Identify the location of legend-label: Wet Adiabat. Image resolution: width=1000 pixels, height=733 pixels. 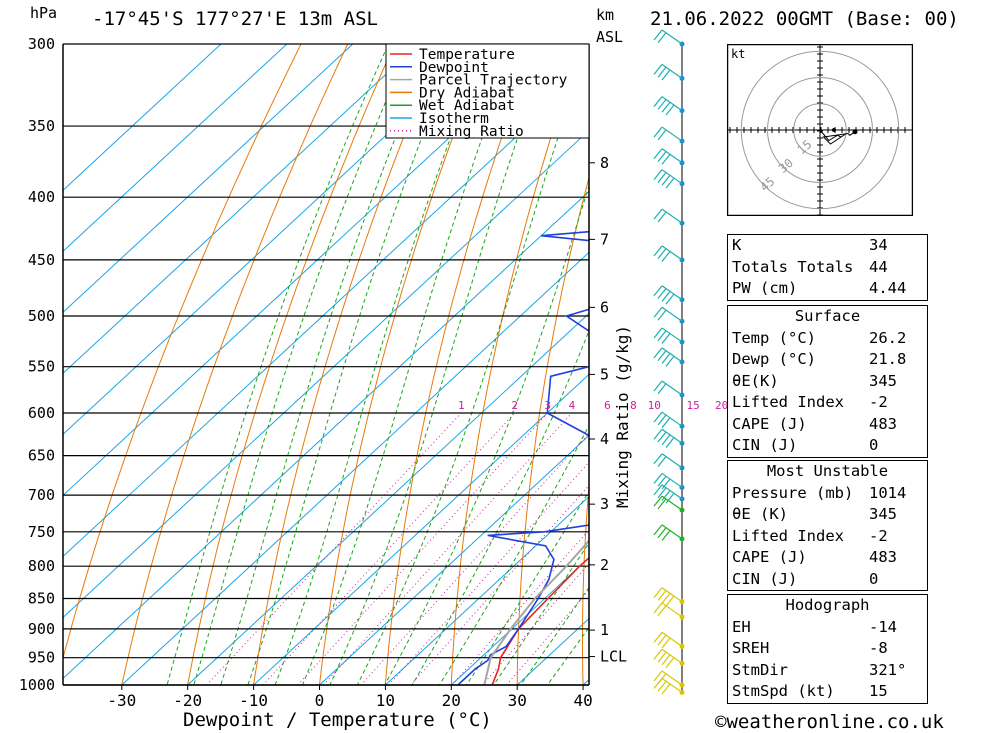
(467, 106).